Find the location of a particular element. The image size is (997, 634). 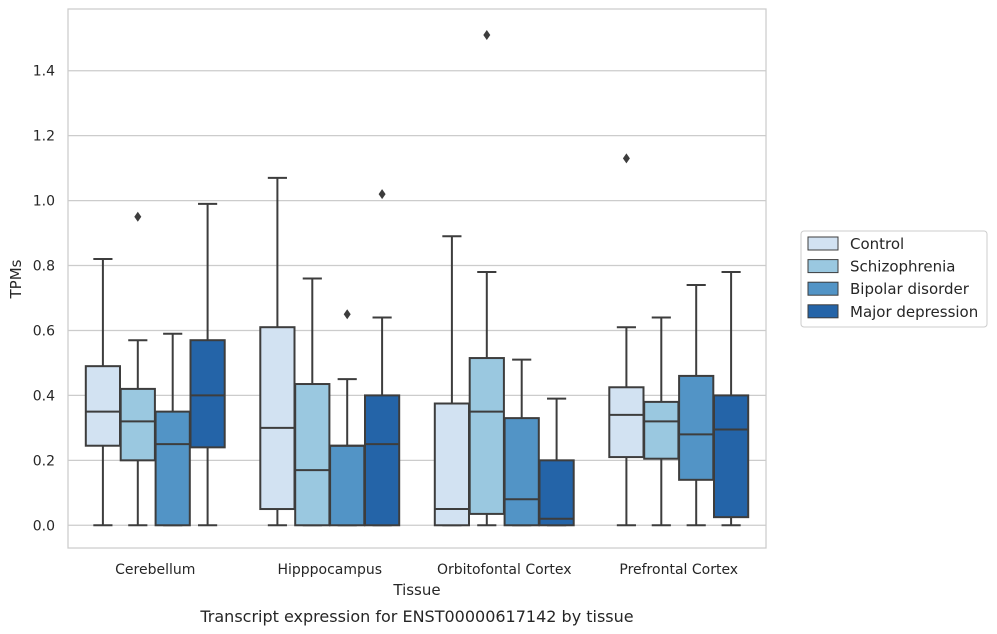

y-tick-label: 0.0 is located at coordinates (44, 526).